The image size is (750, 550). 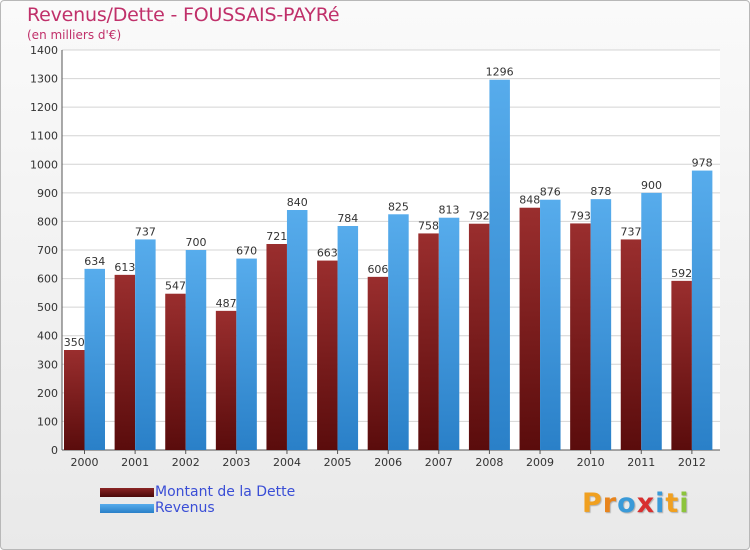 What do you see at coordinates (47, 307) in the screenshot?
I see `y-tick-label: 500` at bounding box center [47, 307].